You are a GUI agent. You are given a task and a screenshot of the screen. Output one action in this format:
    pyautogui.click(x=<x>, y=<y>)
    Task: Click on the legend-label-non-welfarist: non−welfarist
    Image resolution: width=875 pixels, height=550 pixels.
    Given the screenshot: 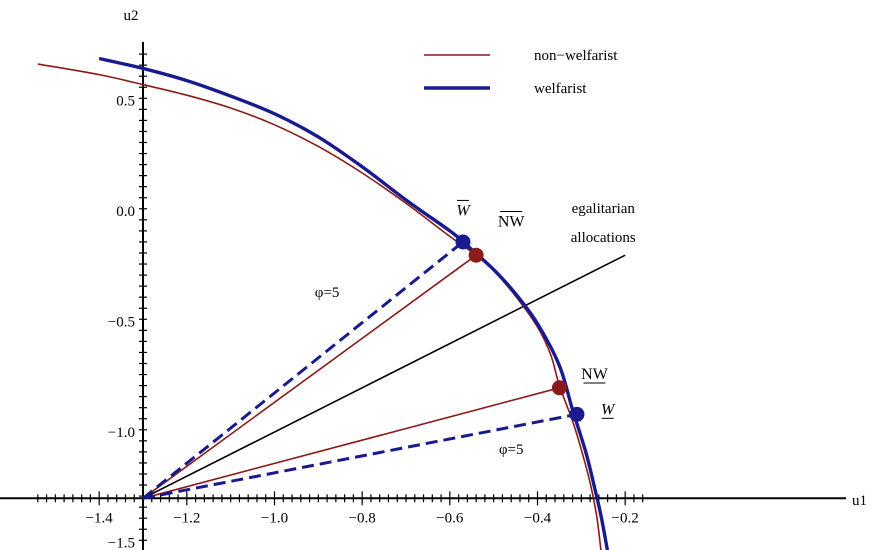 What is the action you would take?
    pyautogui.click(x=576, y=56)
    